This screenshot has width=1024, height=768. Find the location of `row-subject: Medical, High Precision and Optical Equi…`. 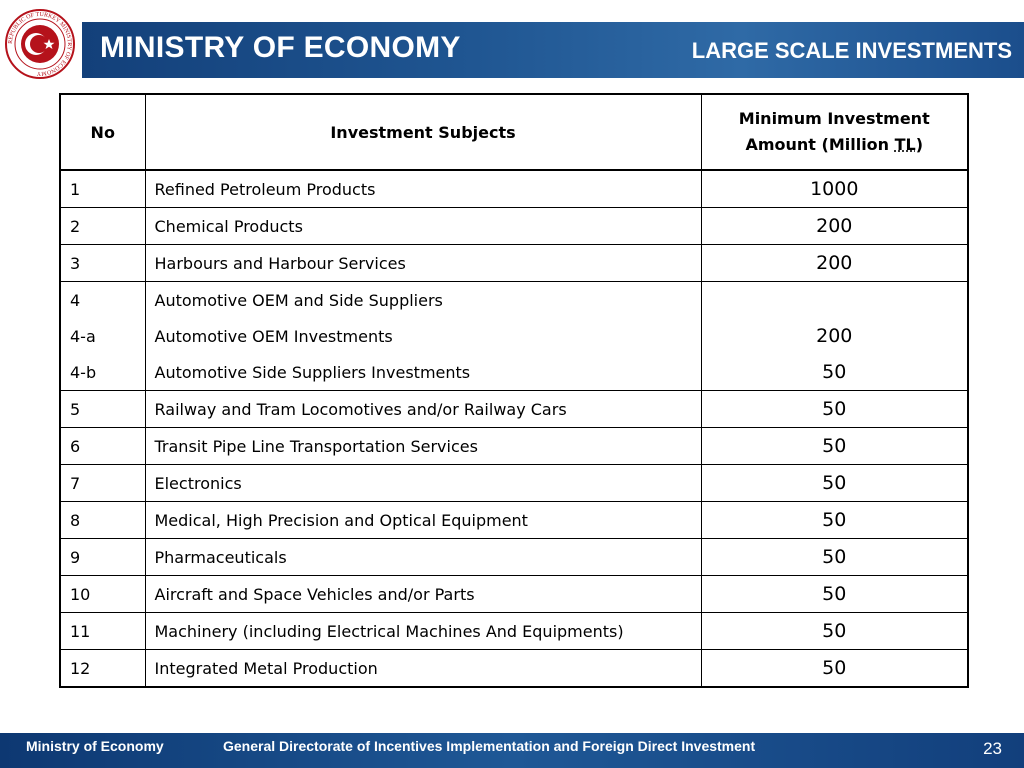

row-subject: Medical, High Precision and Optical Equi… is located at coordinates (423, 520).